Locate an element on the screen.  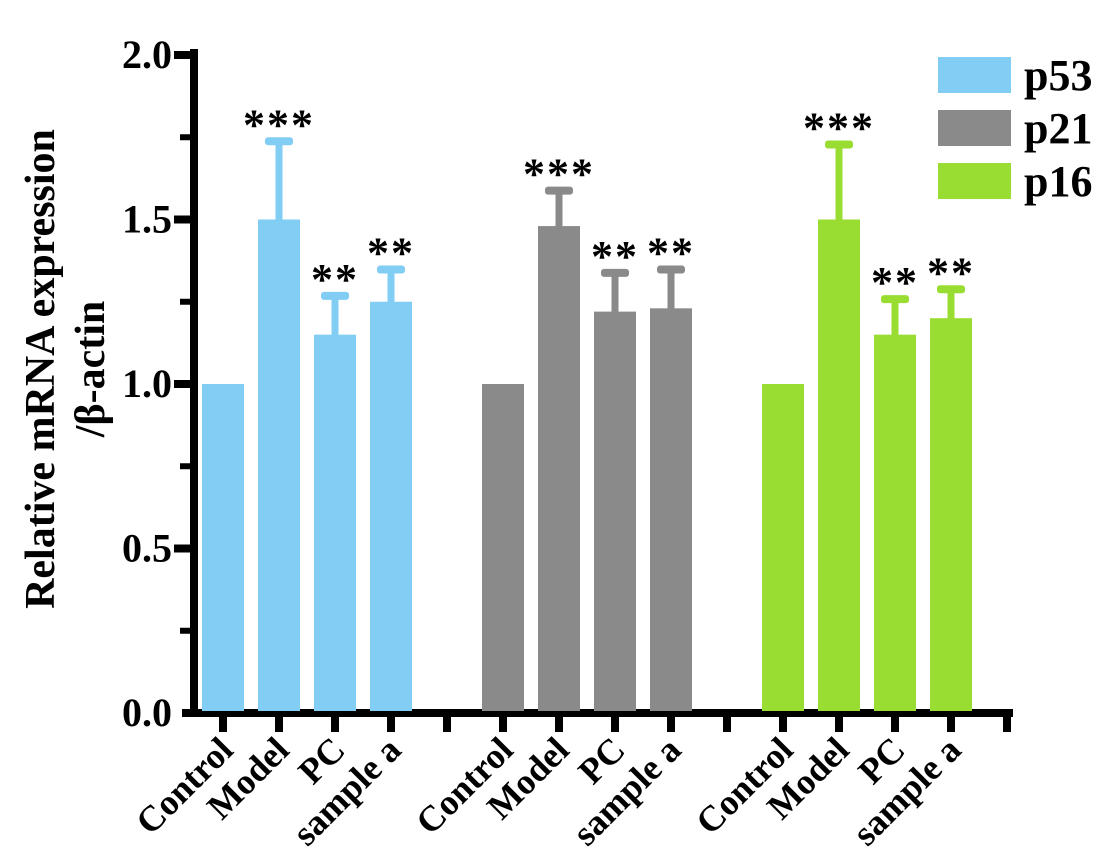
y-axis-title-line1: Relative mRNA expression is located at coordinates (41, 369).